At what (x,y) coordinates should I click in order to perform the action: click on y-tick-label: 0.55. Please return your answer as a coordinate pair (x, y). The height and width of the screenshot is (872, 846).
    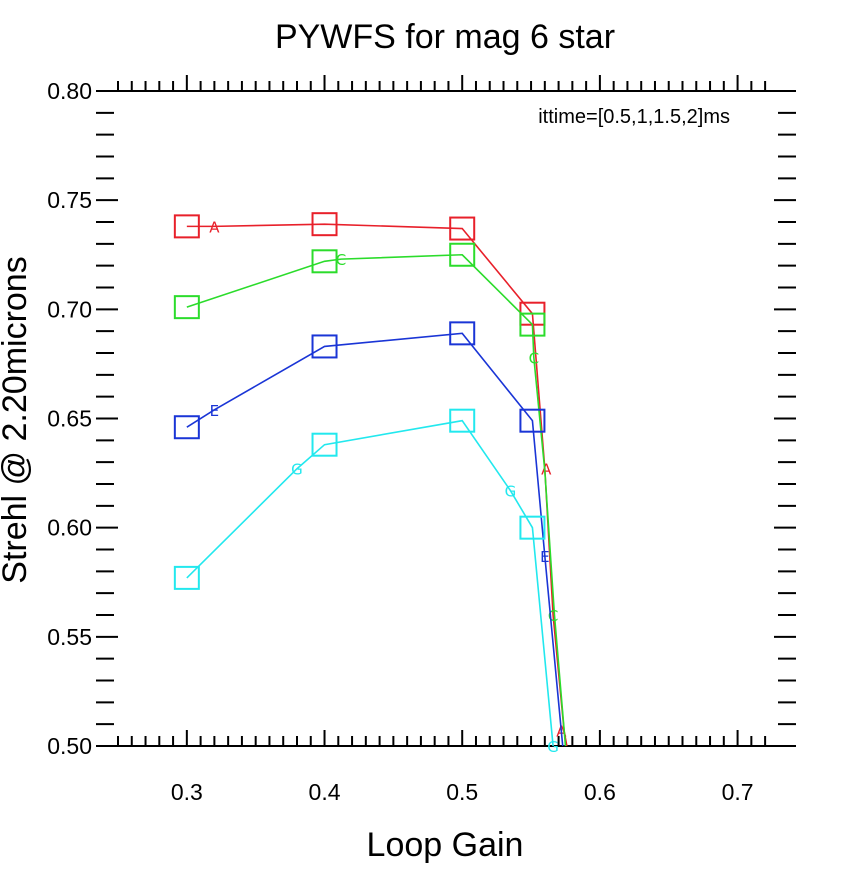
    Looking at the image, I should click on (69, 637).